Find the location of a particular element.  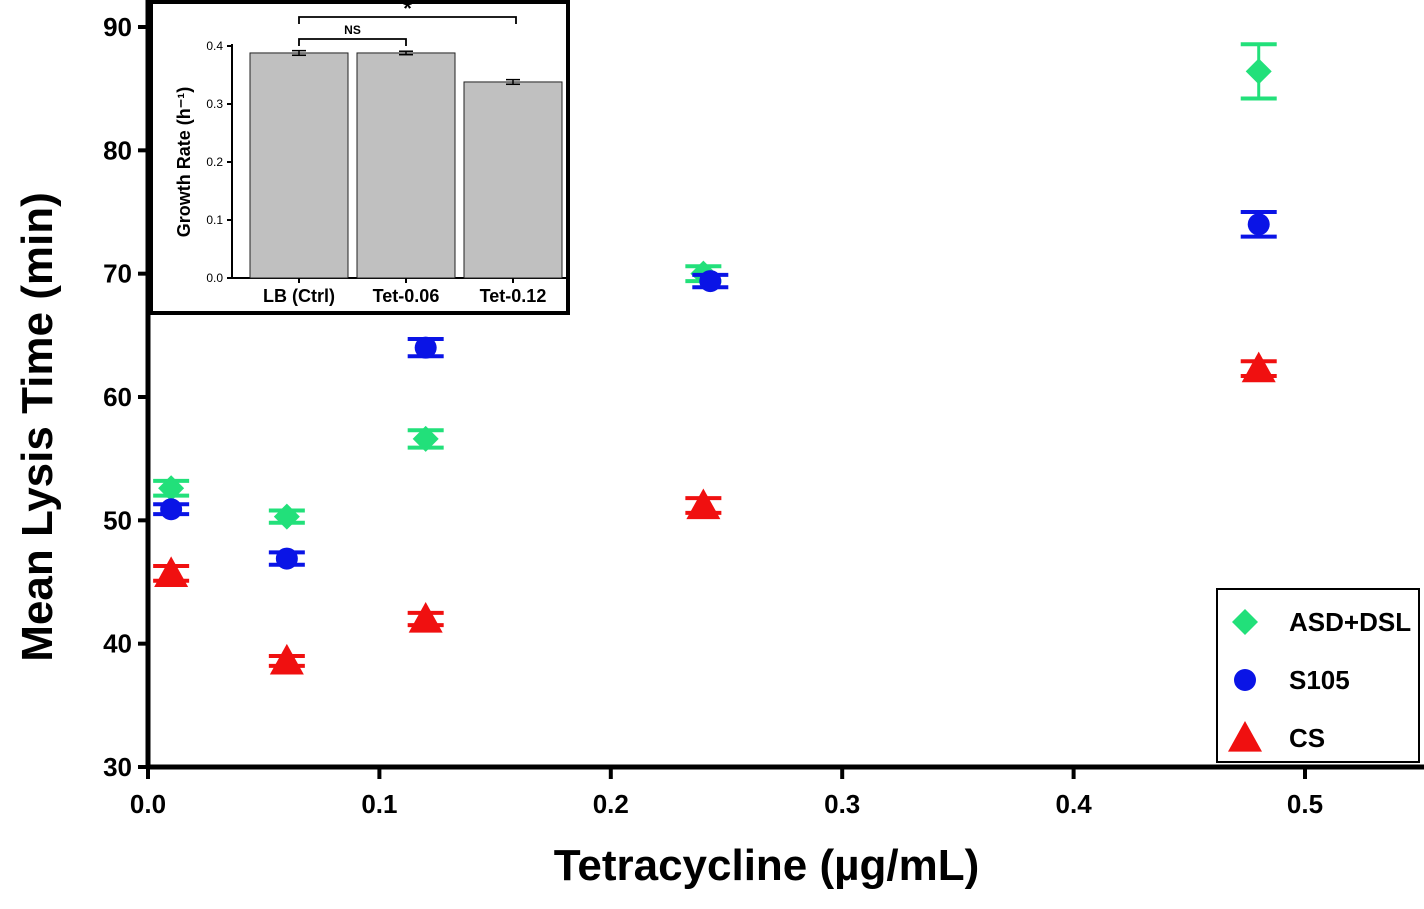

legend-marker-cs is located at coordinates (1245, 736).